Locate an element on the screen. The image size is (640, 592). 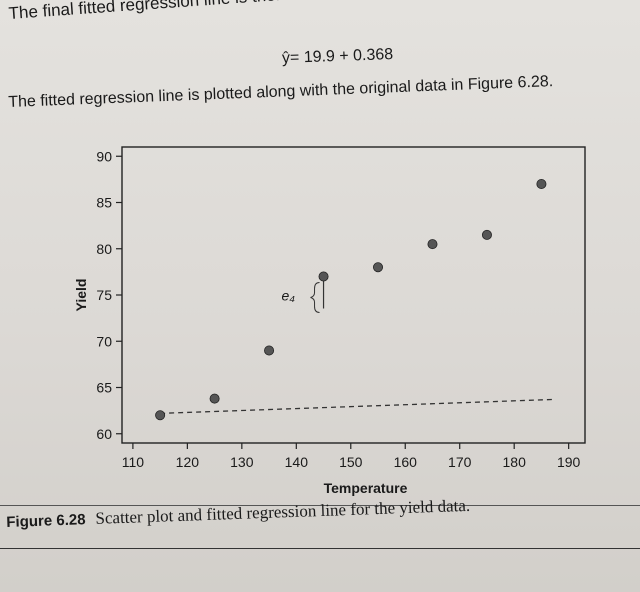
fitted-line-group is located at coordinates (357, 406).